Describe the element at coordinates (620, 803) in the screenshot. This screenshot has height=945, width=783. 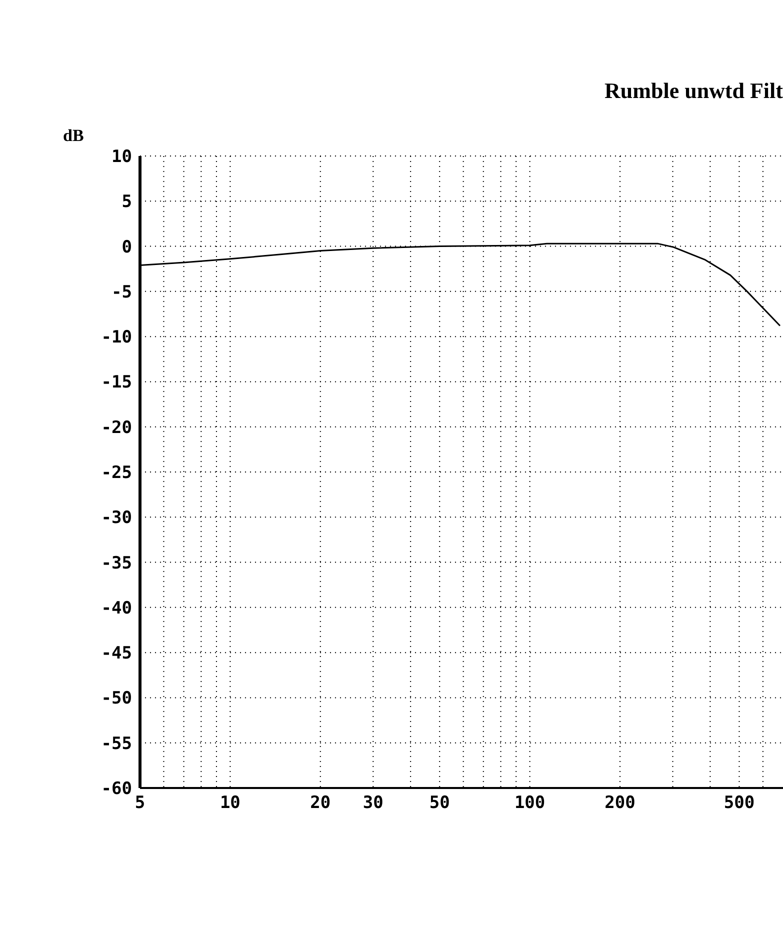
I see `x-tick-label: 200` at that location.